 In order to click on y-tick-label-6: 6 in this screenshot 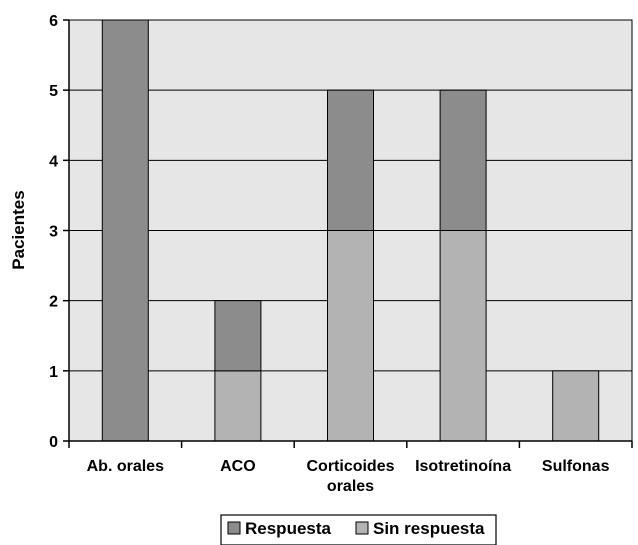, I will do `click(53, 21)`.